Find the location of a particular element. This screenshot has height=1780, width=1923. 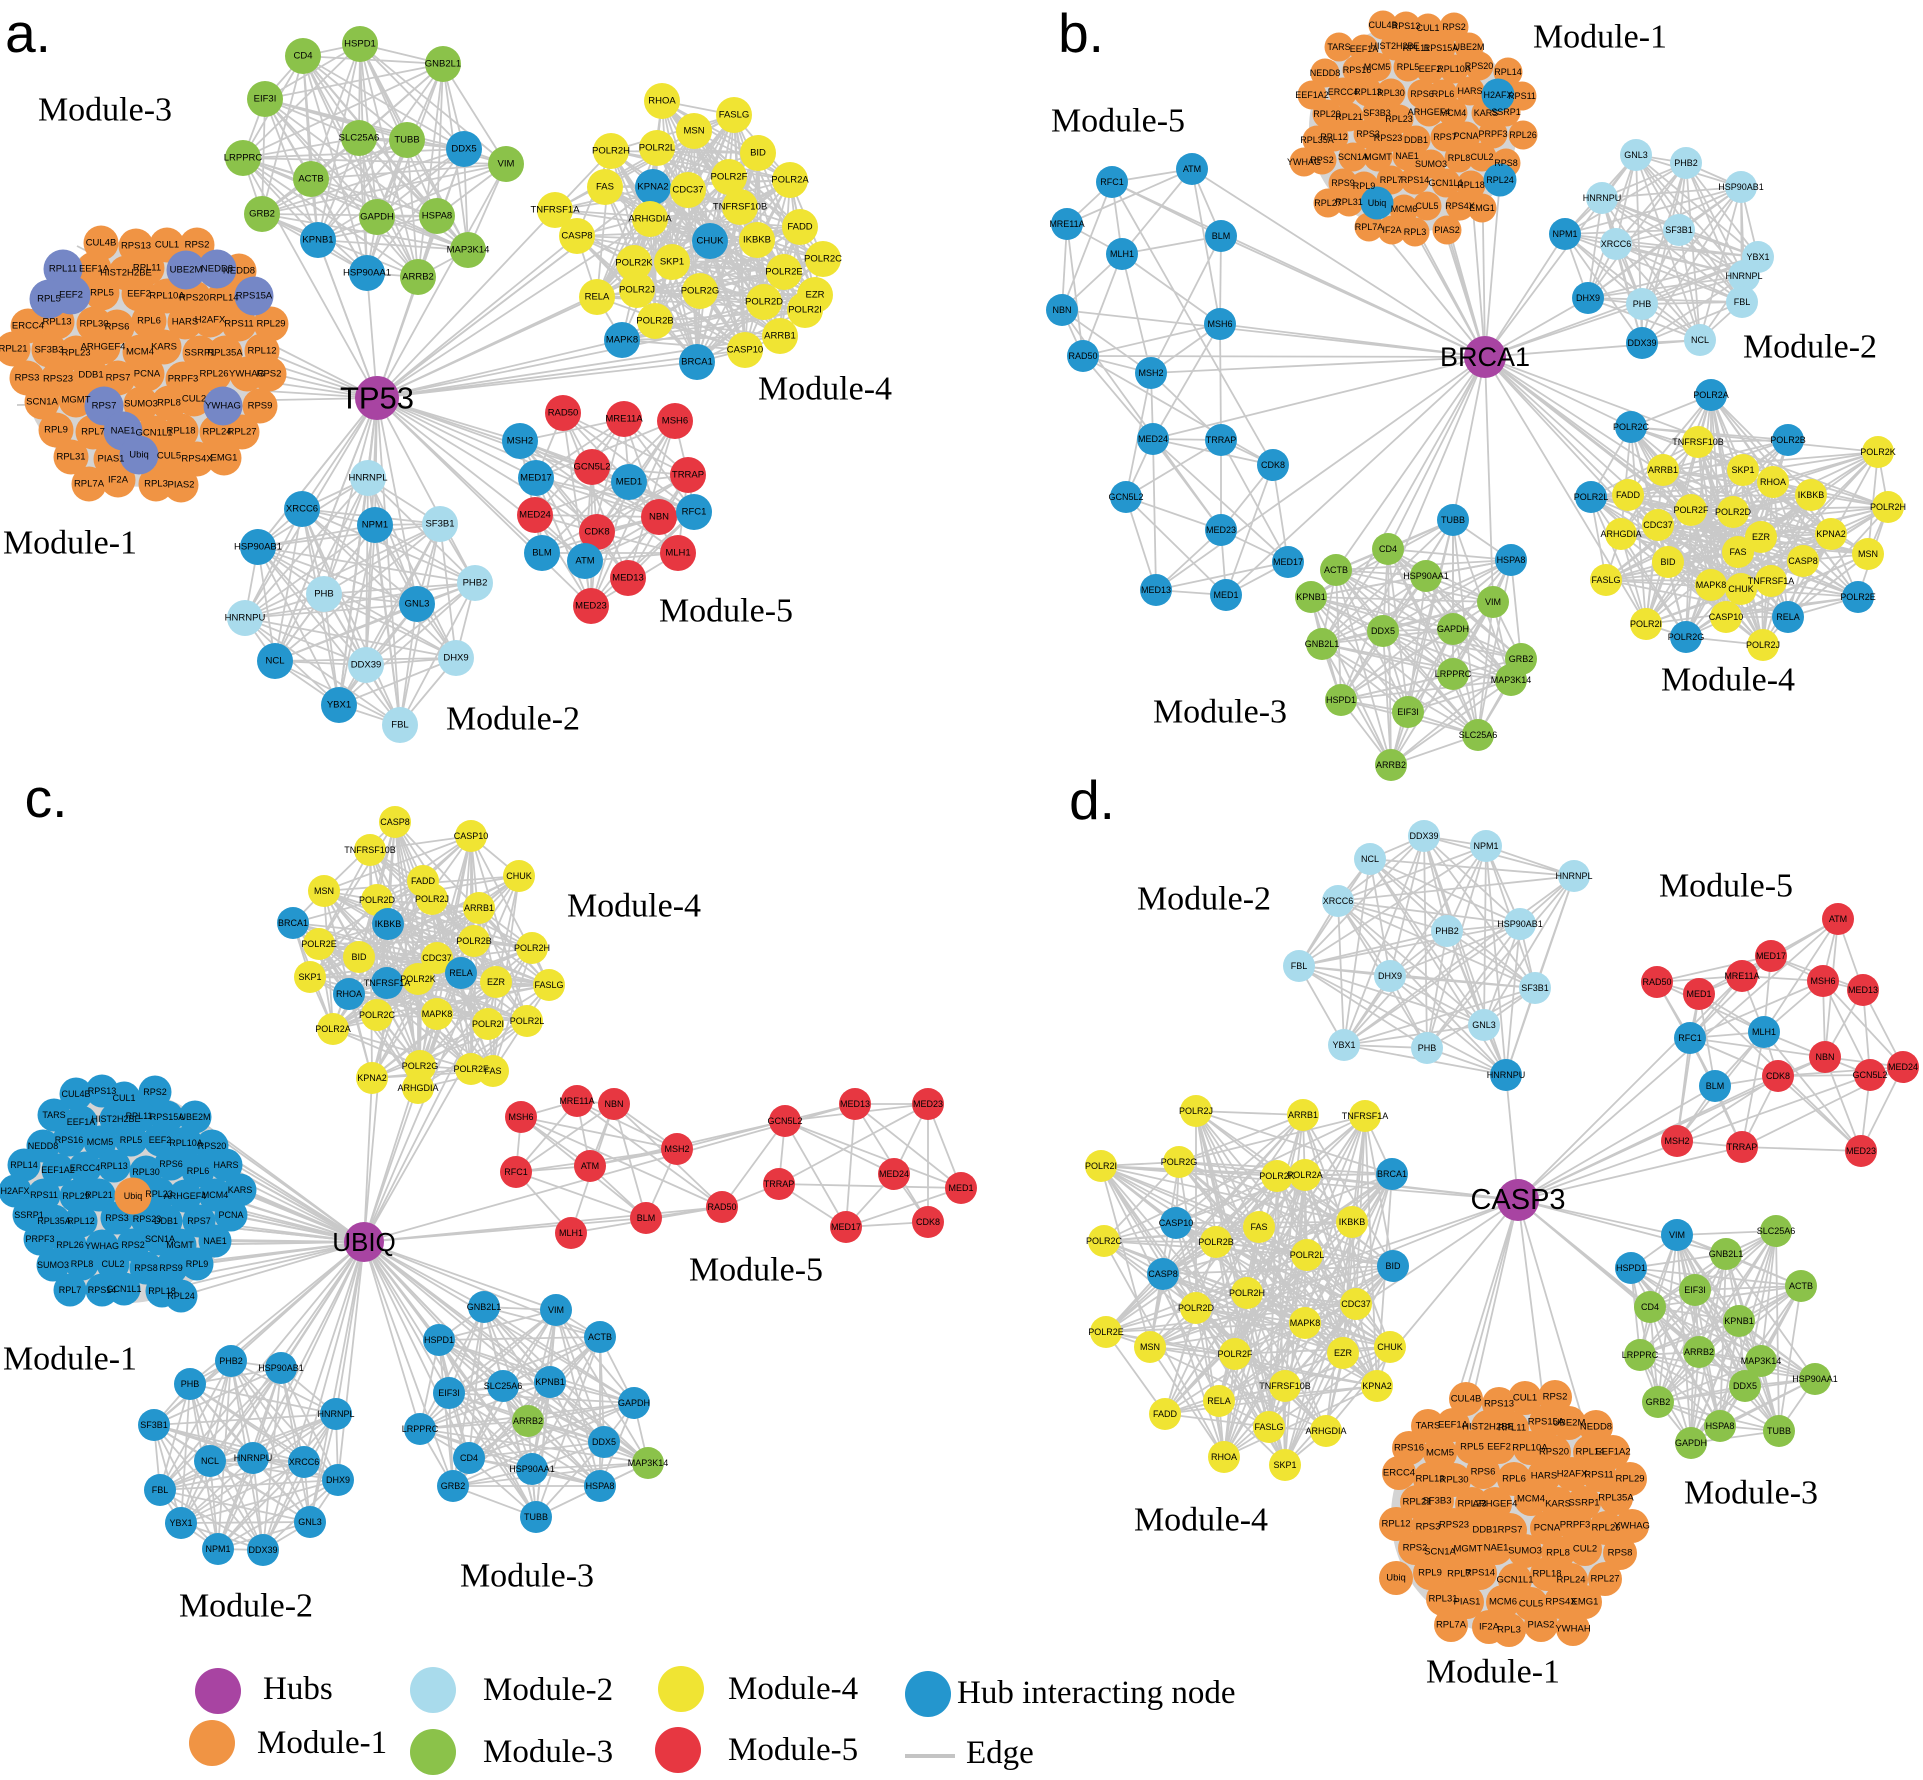

svg-text: Module-1 is located at coordinates (1493, 1672).